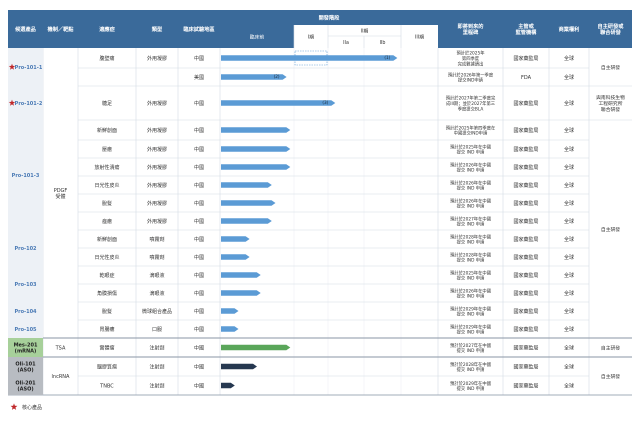 The width and height of the screenshot is (640, 431). What do you see at coordinates (610, 103) in the screenshot?
I see `partner-label: 與南科技生物工程研究所聯合研發` at bounding box center [610, 103].